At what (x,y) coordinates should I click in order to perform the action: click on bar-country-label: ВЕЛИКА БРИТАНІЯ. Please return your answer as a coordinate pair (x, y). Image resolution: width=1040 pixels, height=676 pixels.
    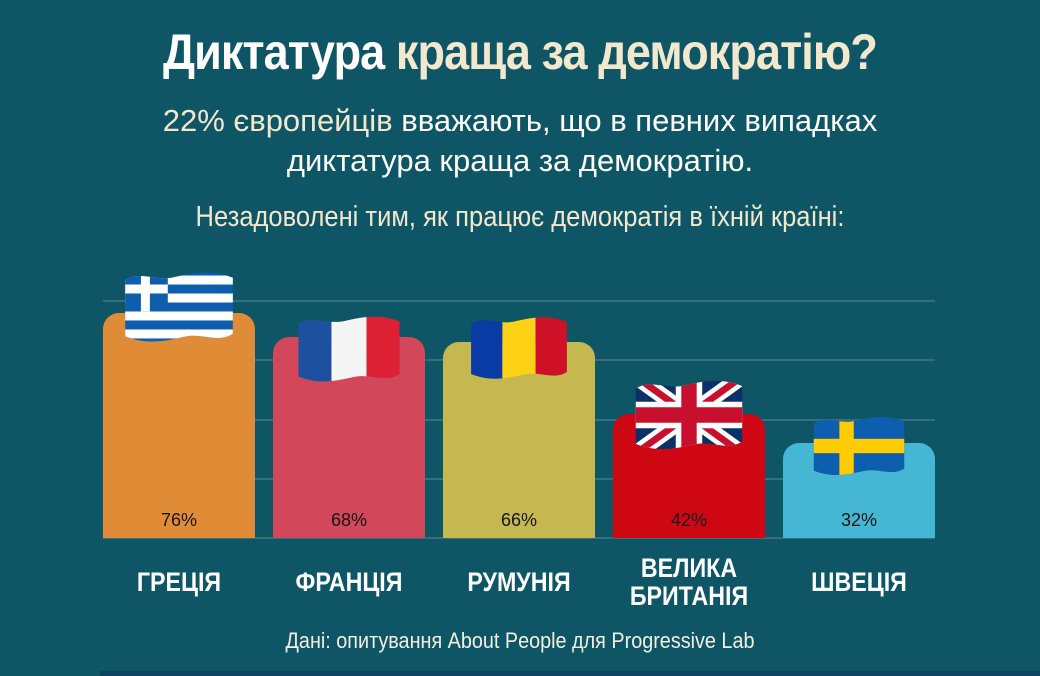
    Looking at the image, I should click on (689, 582).